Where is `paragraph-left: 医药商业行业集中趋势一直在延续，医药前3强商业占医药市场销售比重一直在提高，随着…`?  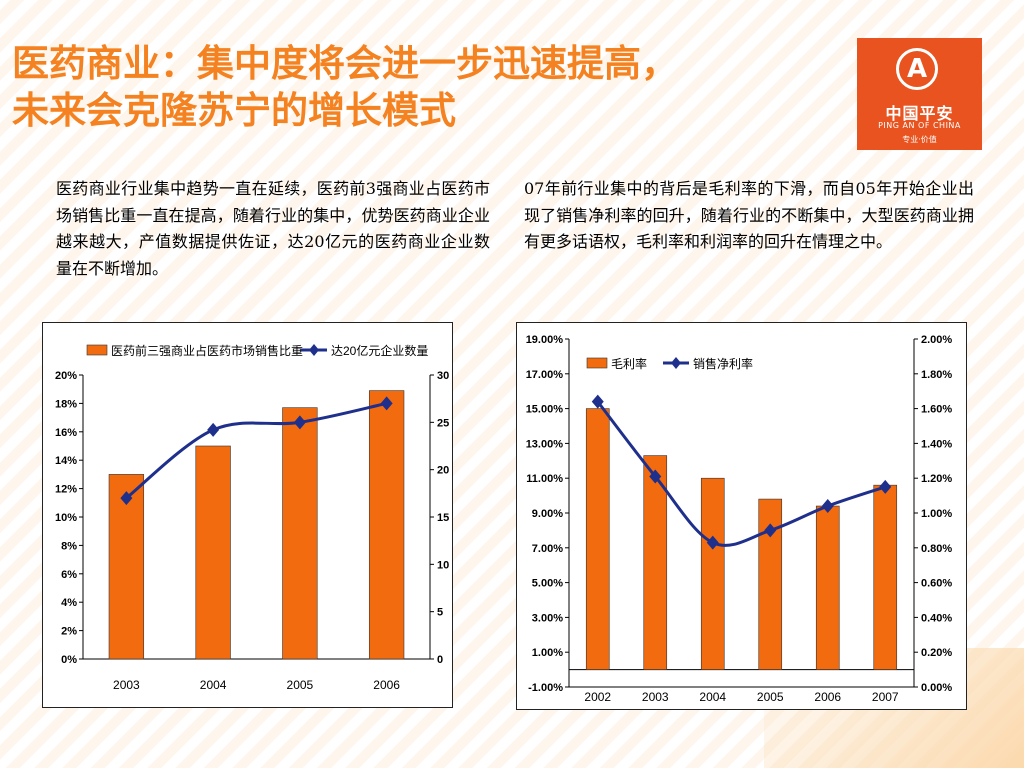
paragraph-left: 医药商业行业集中趋势一直在延续，医药前3强商业占医药市场销售比重一直在提高，随着… is located at coordinates (273, 228).